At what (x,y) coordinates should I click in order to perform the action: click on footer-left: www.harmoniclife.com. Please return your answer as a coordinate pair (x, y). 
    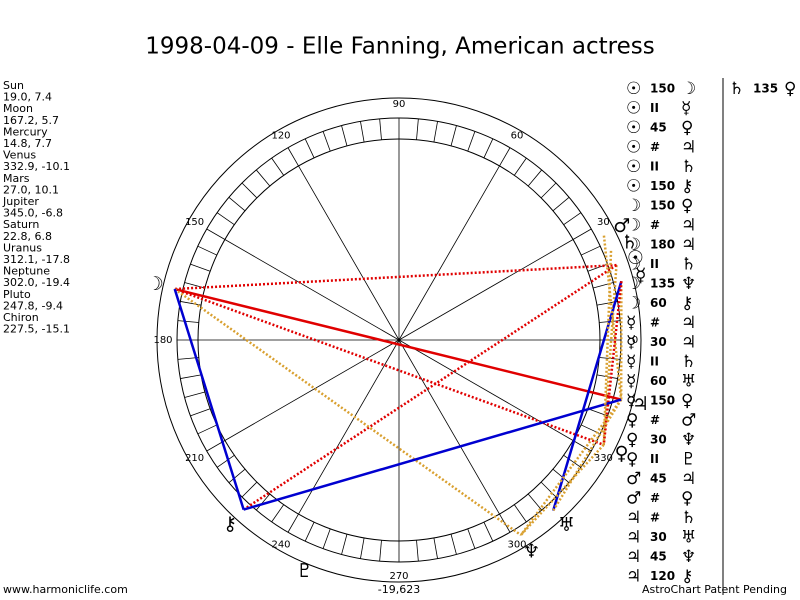
    Looking at the image, I should click on (65, 589).